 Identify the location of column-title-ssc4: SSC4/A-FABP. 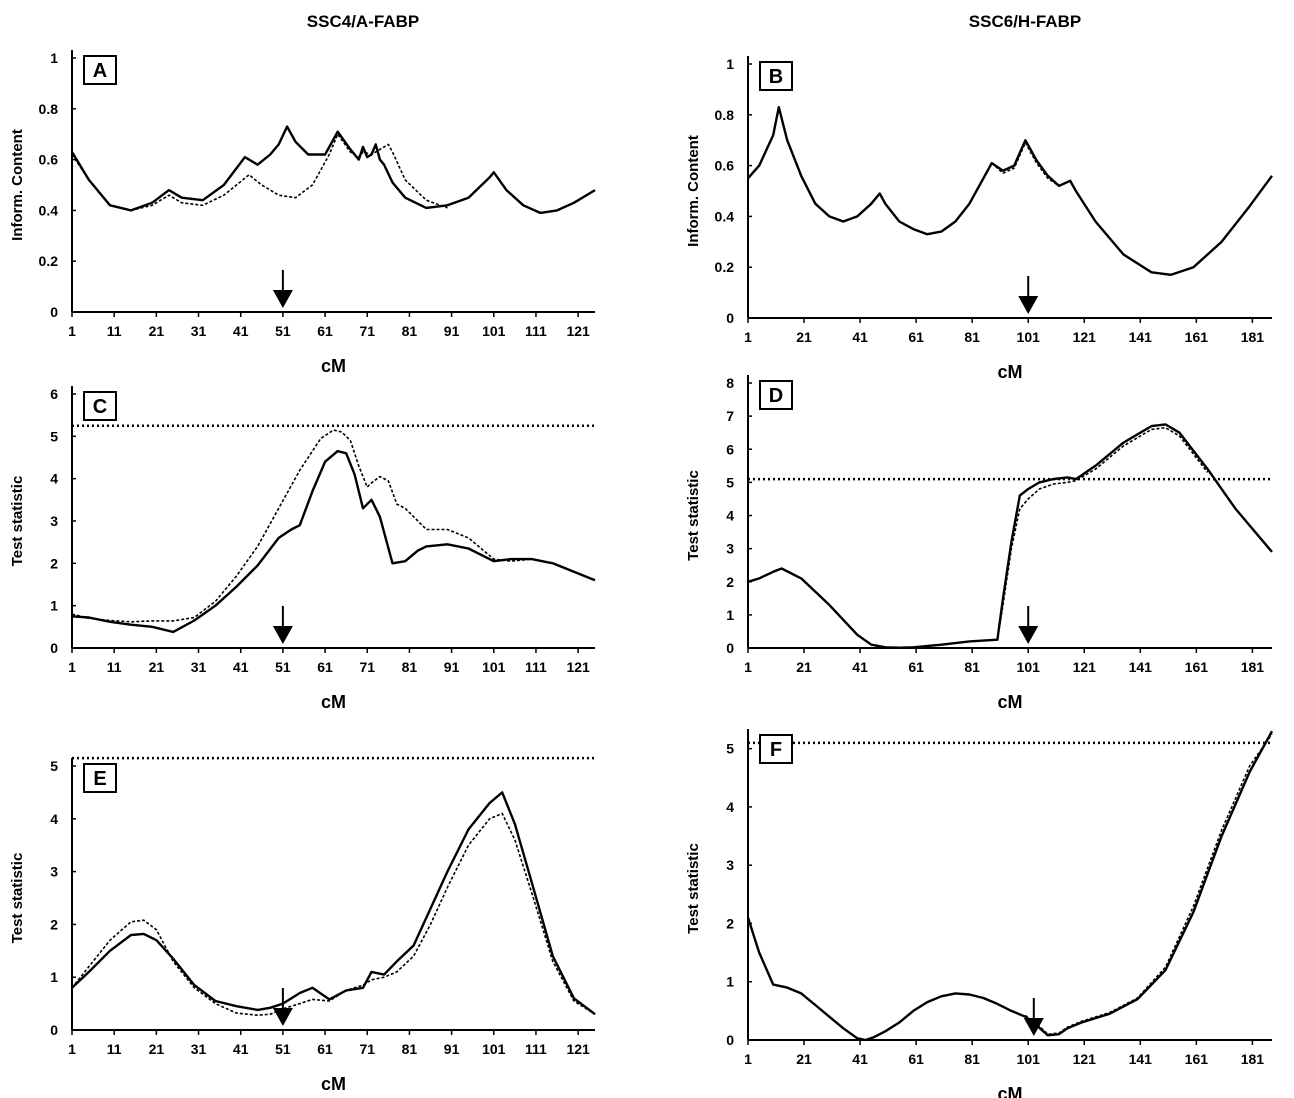
(363, 21).